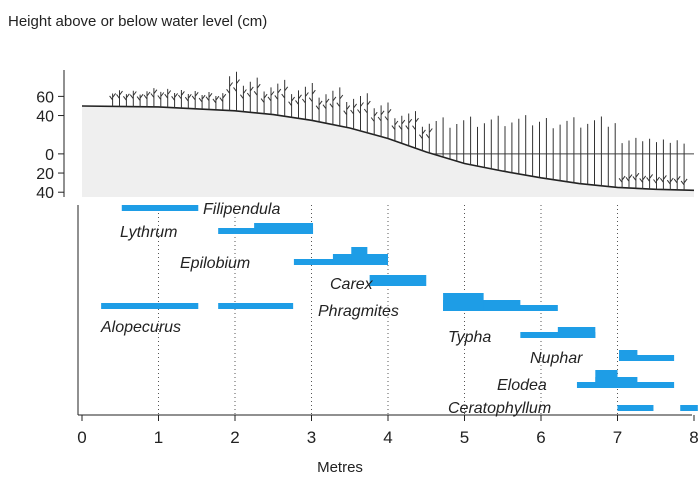 Image resolution: width=698 pixels, height=478 pixels. I want to click on x-axis-label: Metres, so click(340, 467).